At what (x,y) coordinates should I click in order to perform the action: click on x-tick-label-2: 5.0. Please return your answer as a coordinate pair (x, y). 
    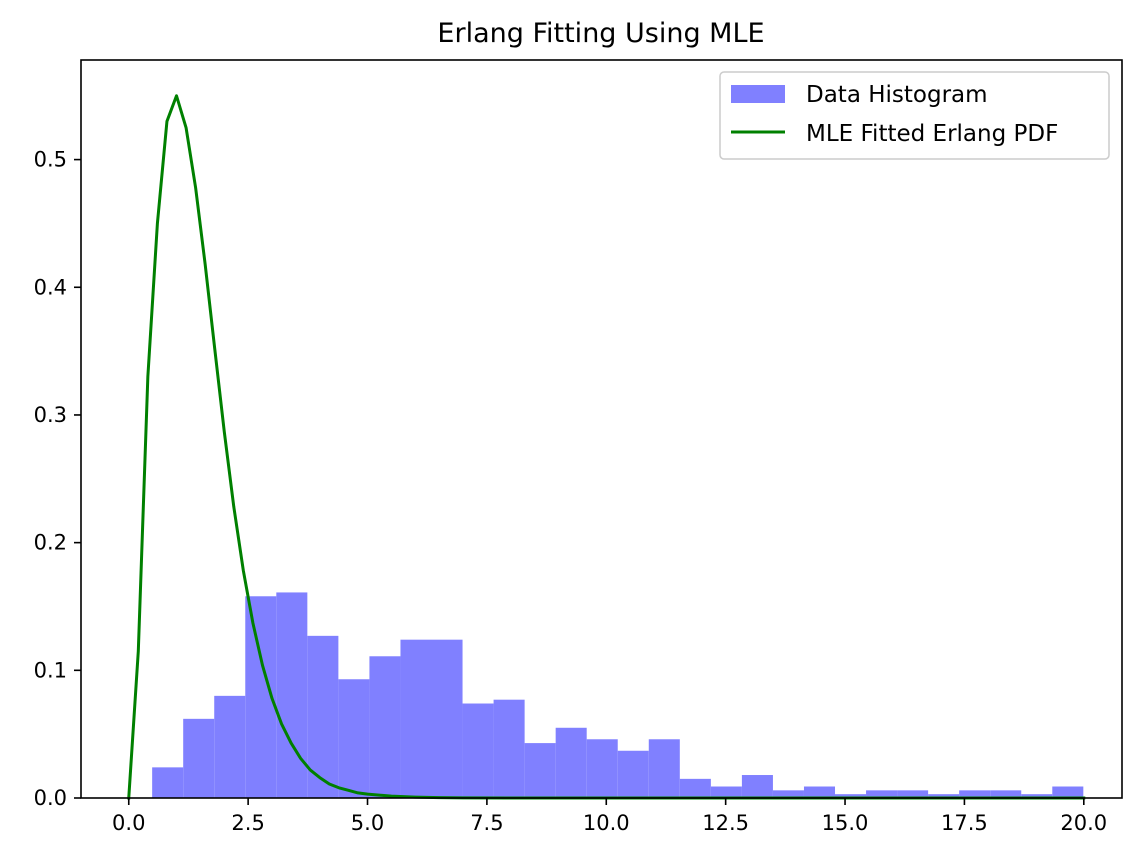
    Looking at the image, I should click on (367, 823).